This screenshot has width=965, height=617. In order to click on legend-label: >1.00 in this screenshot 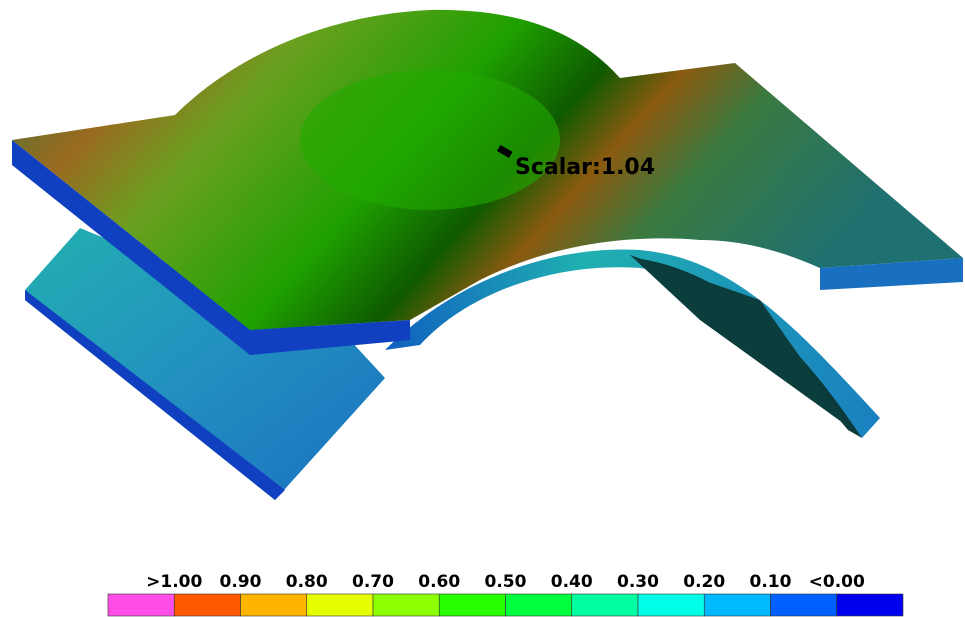, I will do `click(174, 582)`.